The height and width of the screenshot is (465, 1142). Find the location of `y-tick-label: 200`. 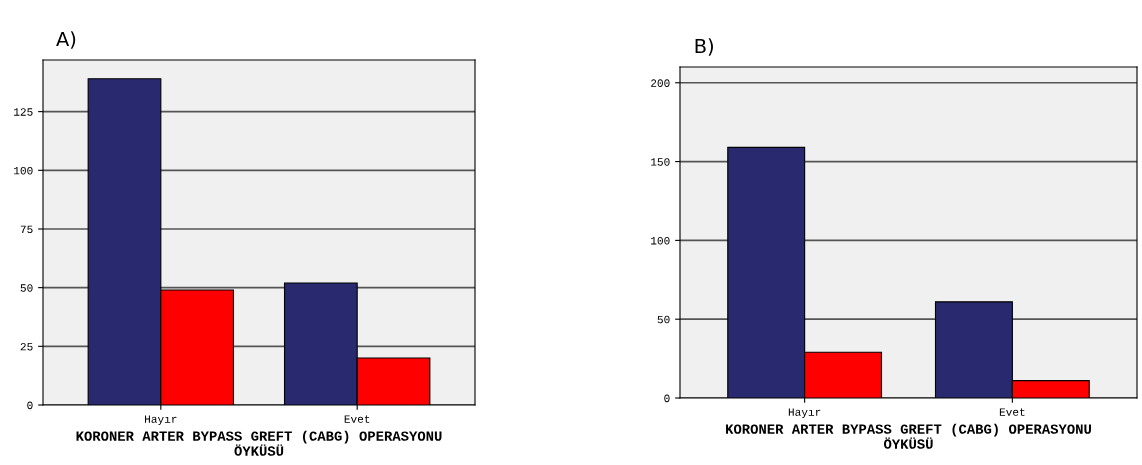

y-tick-label: 200 is located at coordinates (660, 83).